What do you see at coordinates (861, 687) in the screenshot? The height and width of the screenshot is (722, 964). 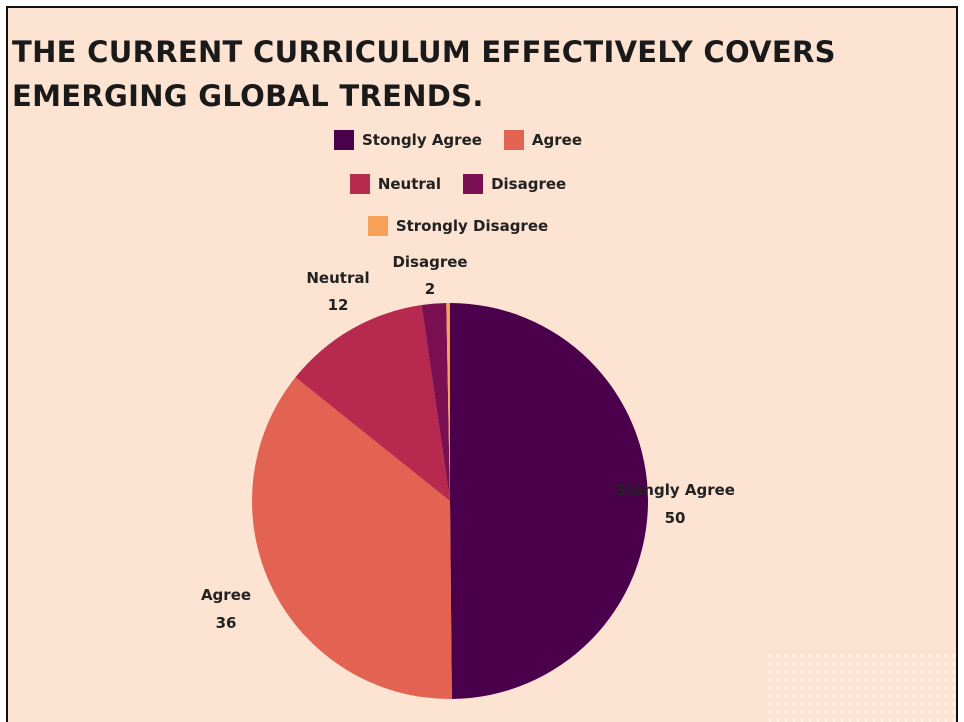 I see `decorative-dot-pattern` at bounding box center [861, 687].